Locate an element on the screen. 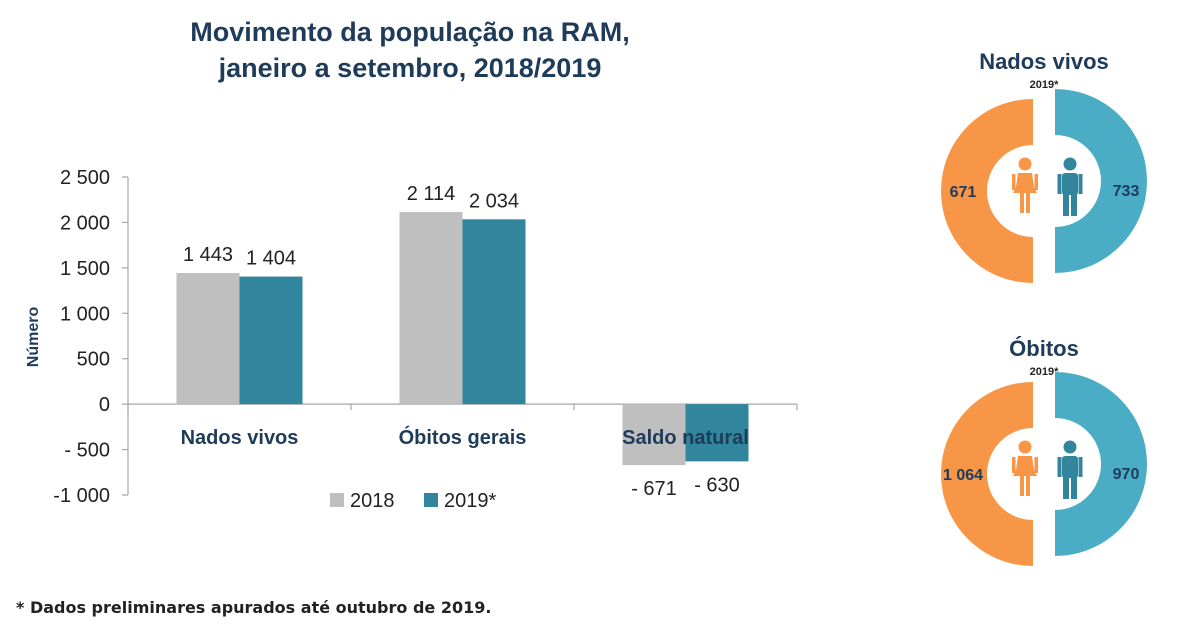 The width and height of the screenshot is (1200, 628). y-tick-label: -1 000 is located at coordinates (81, 496).